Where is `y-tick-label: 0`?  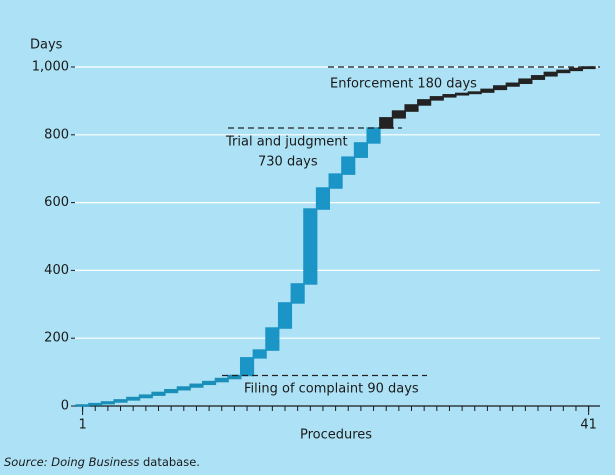
y-tick-label: 0 is located at coordinates (65, 406).